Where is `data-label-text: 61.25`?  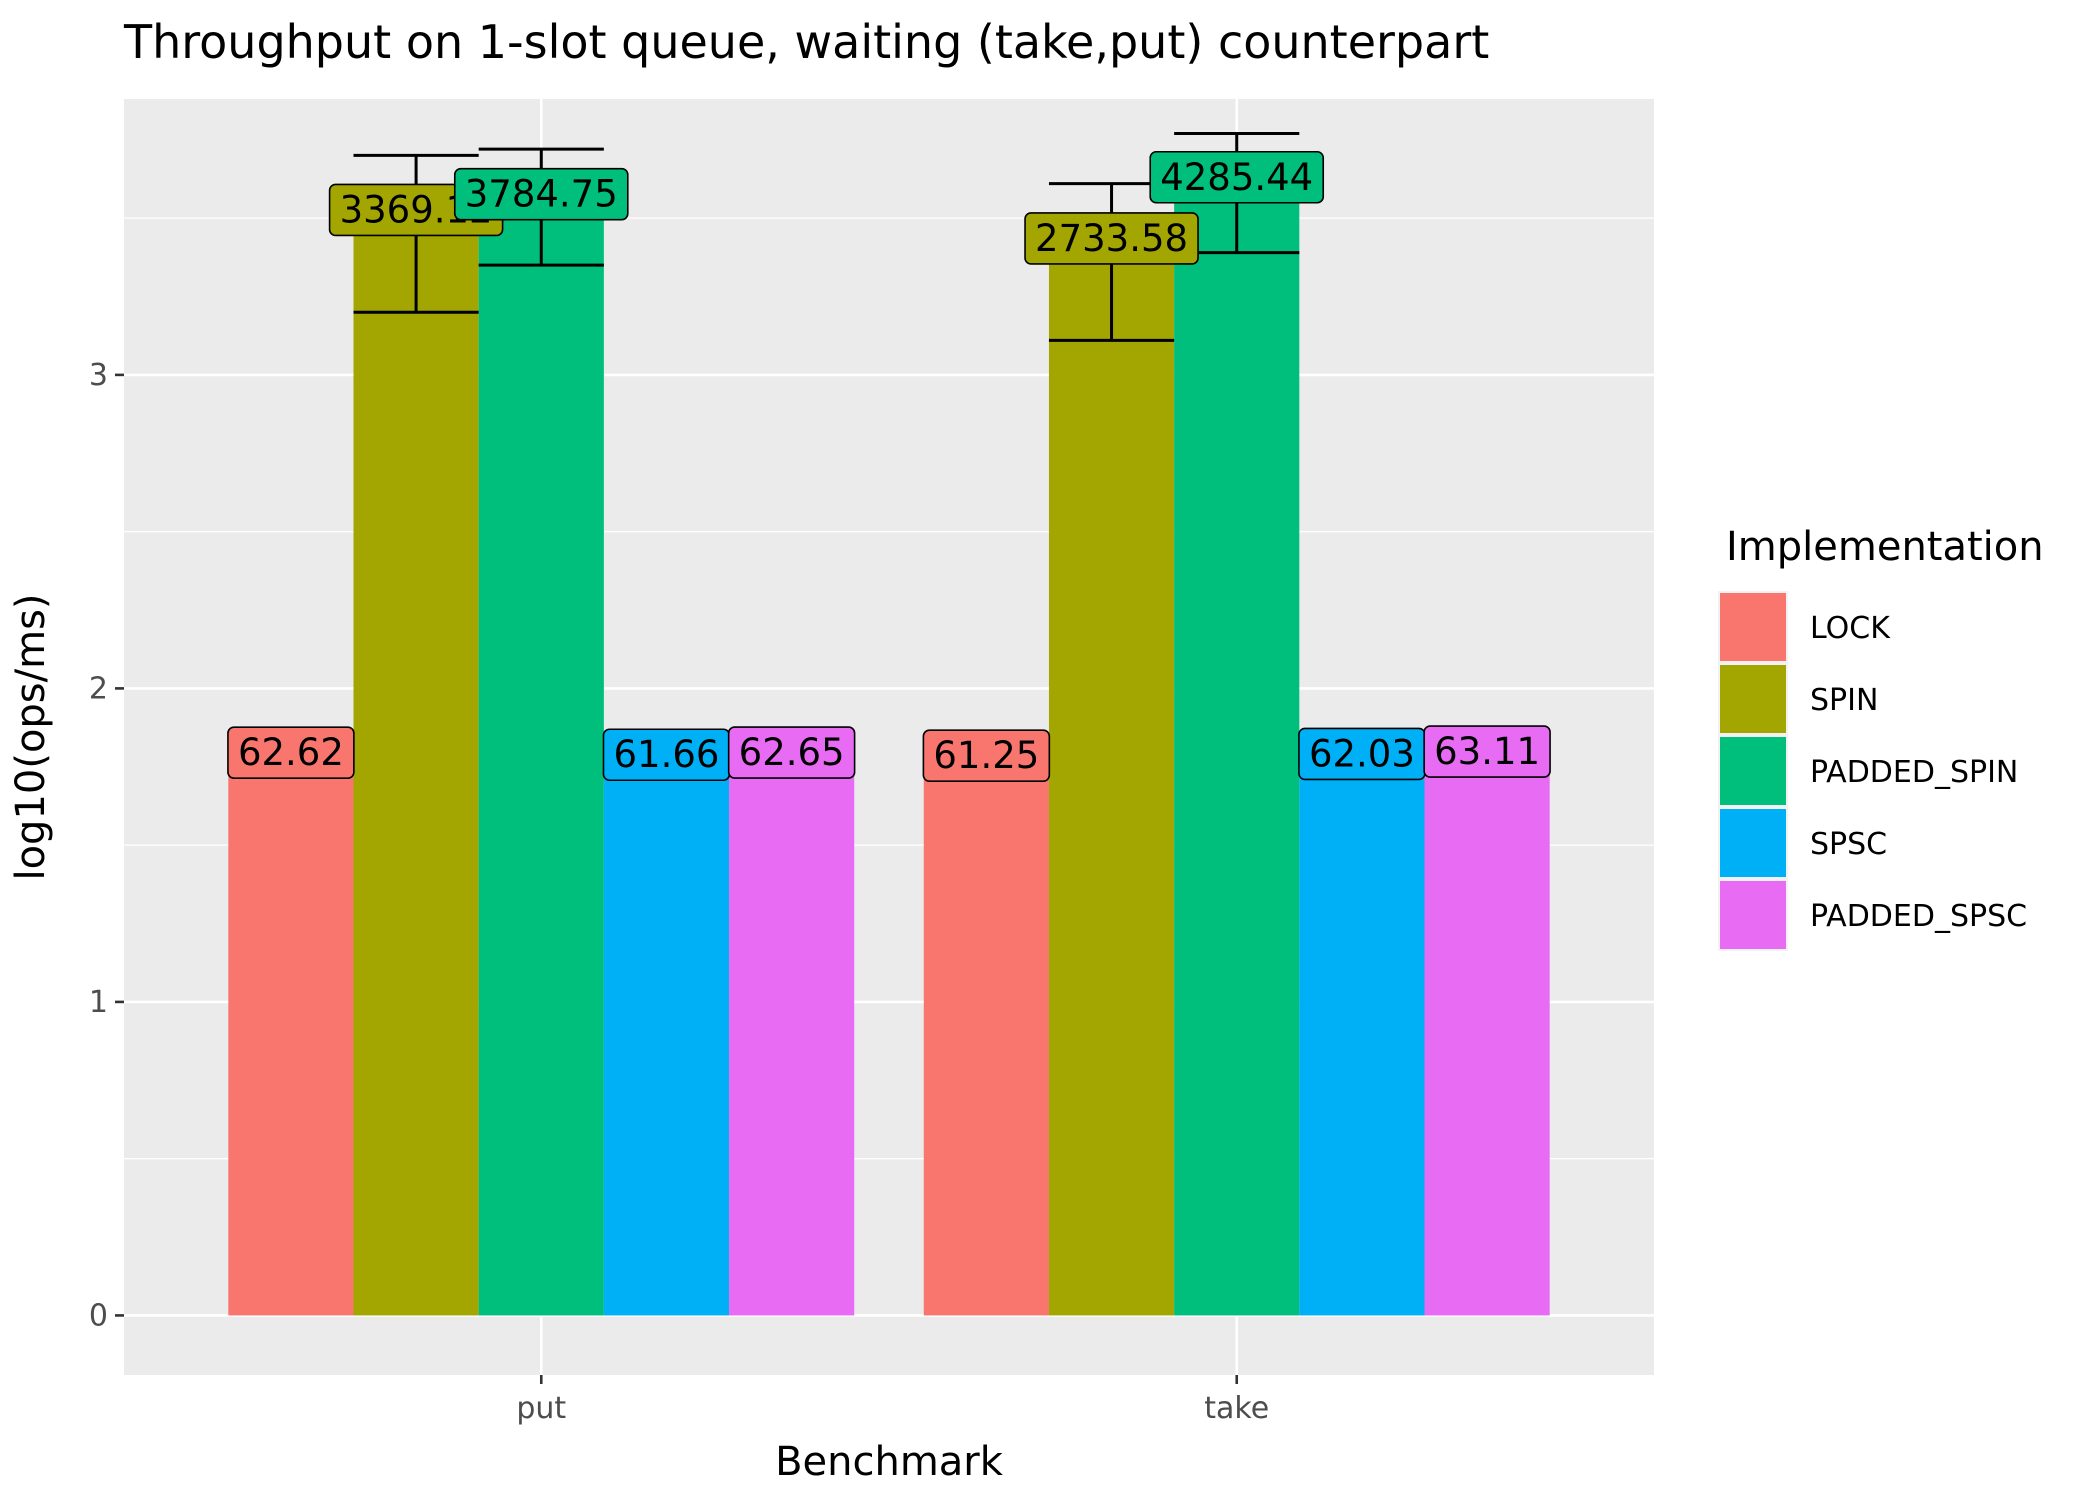 data-label-text: 61.25 is located at coordinates (986, 755).